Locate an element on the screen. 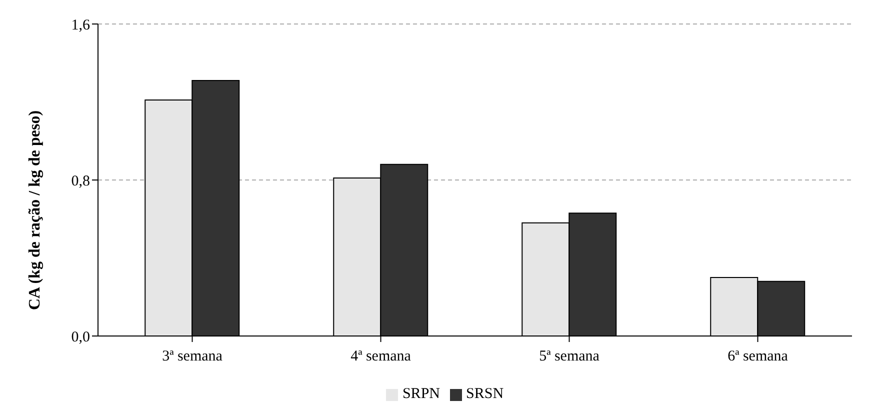 The height and width of the screenshot is (417, 870). legend-label: SRSN is located at coordinates (485, 394).